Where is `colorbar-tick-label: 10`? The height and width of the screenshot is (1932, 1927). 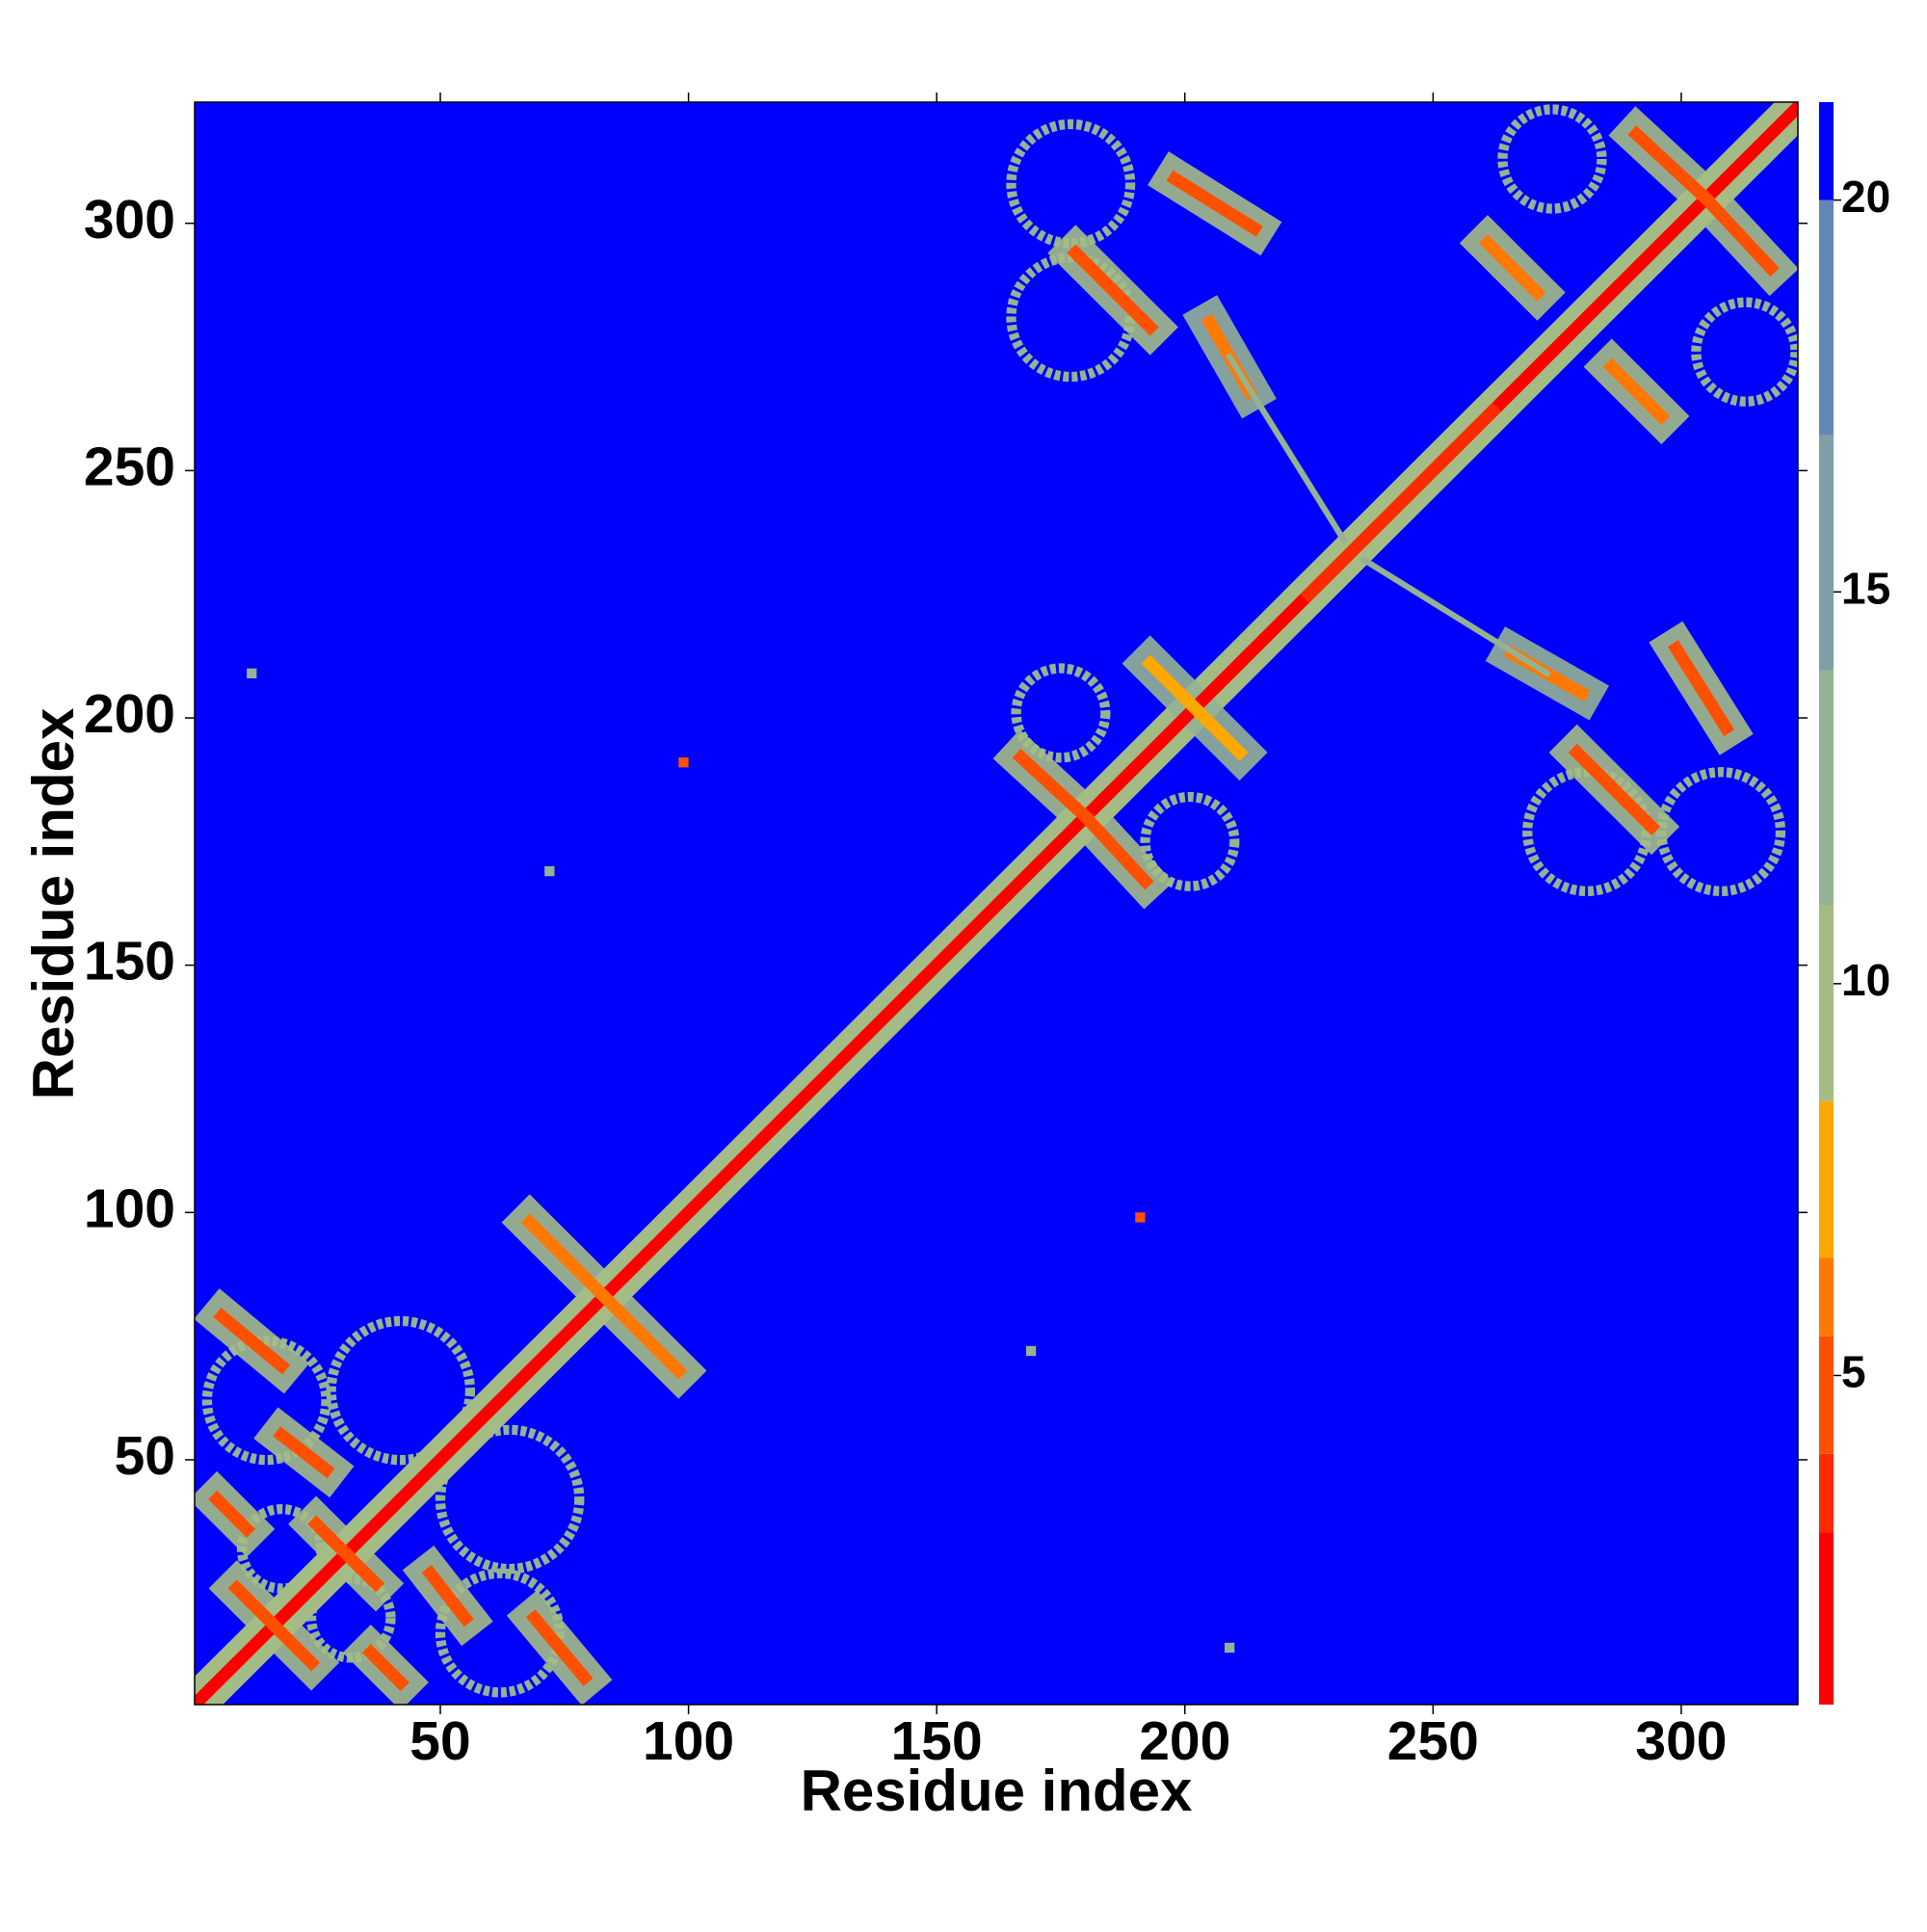 colorbar-tick-label: 10 is located at coordinates (1866, 980).